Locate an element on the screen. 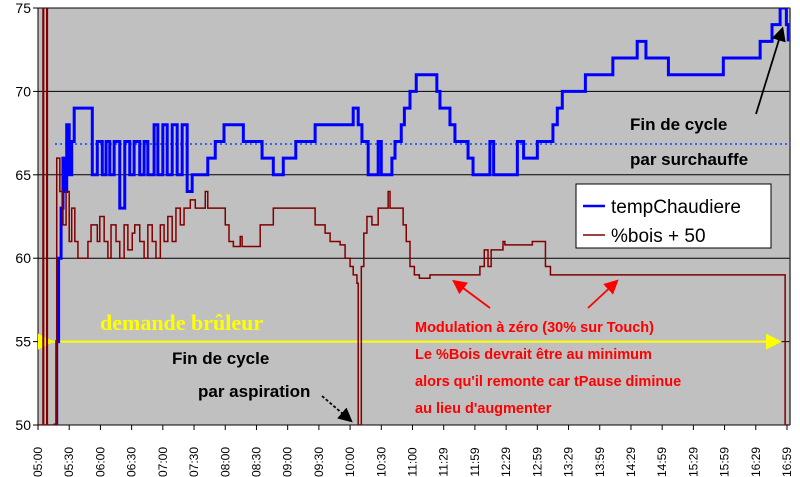 This screenshot has height=477, width=800. x-tick-label: 08:30 is located at coordinates (256, 462).